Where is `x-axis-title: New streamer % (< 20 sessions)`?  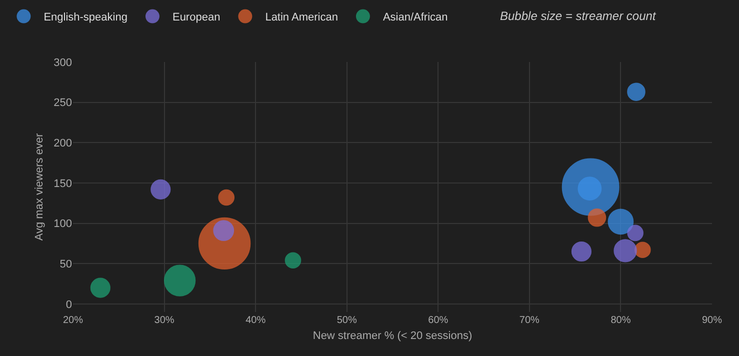 x-axis-title: New streamer % (< 20 sessions) is located at coordinates (392, 336).